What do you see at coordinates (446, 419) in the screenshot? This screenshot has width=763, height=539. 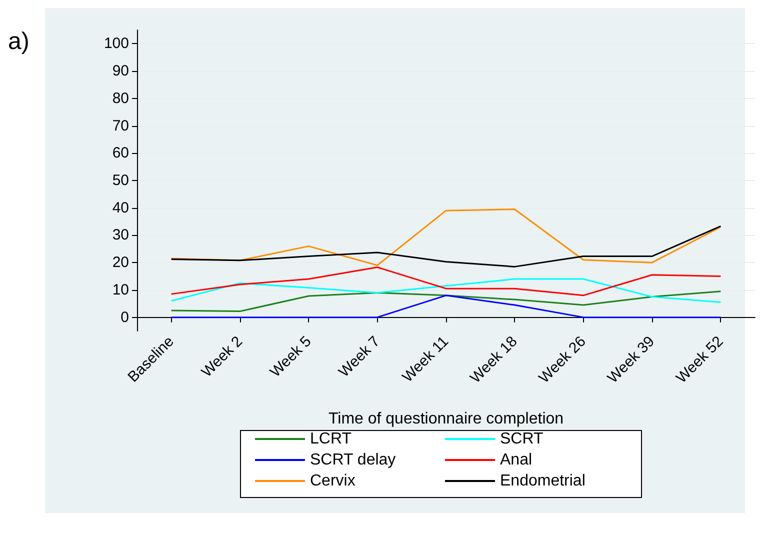 I see `x-axis-title: Time of questionnaire completion` at bounding box center [446, 419].